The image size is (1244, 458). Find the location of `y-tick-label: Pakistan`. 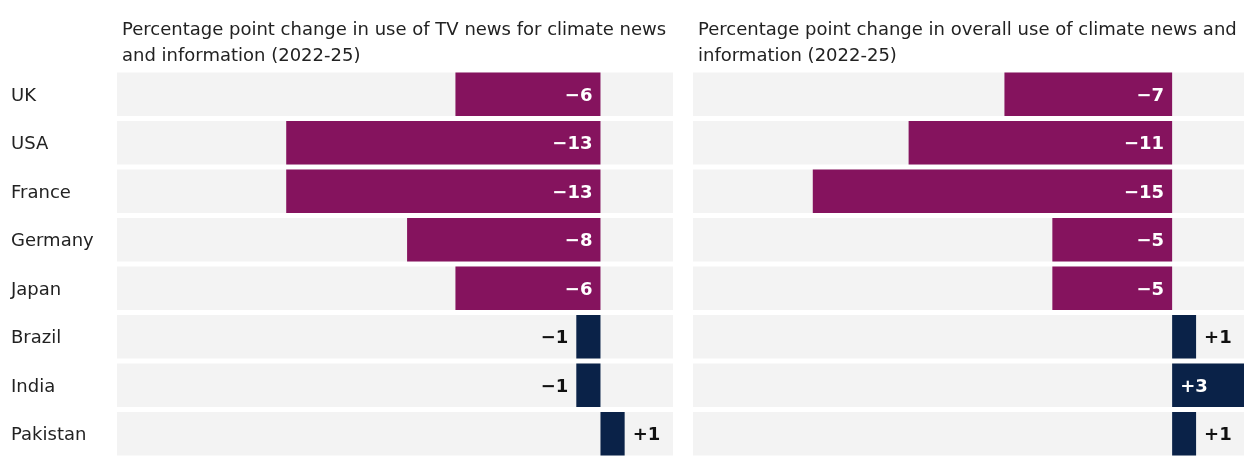

y-tick-label: Pakistan is located at coordinates (49, 434).